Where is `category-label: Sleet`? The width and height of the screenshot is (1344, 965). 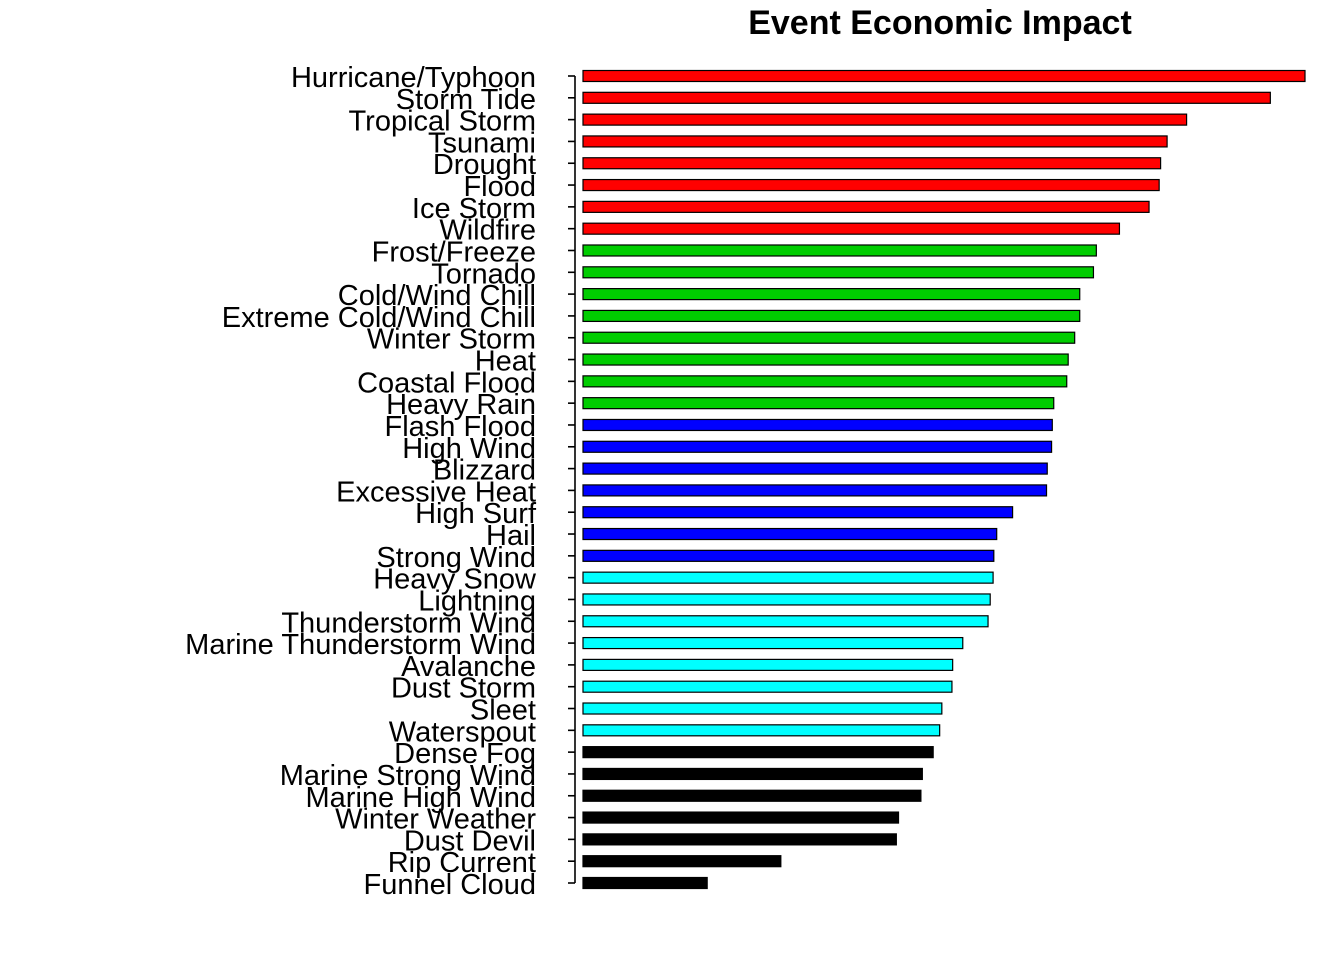
category-label: Sleet is located at coordinates (503, 711).